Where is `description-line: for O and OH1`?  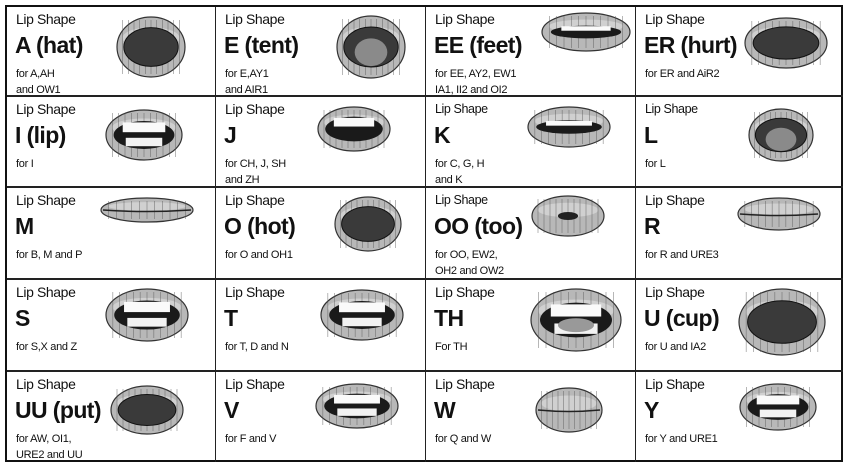
description-line: for O and OH1 is located at coordinates (259, 255).